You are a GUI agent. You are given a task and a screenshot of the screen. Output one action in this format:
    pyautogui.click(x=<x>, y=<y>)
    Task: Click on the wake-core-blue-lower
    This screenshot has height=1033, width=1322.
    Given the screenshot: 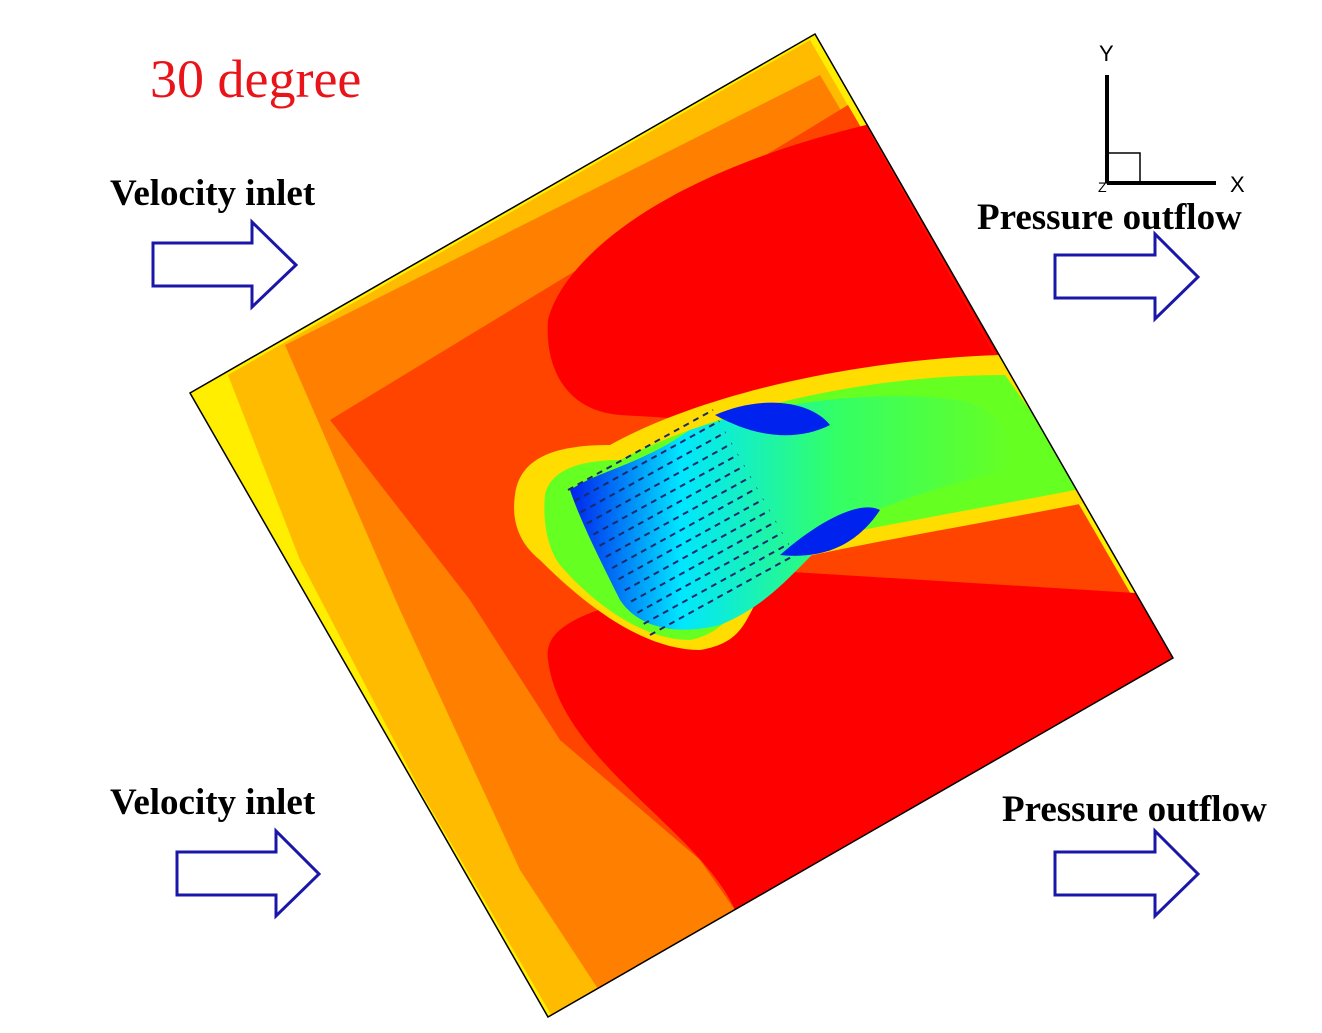 What is the action you would take?
    pyautogui.click(x=830, y=531)
    